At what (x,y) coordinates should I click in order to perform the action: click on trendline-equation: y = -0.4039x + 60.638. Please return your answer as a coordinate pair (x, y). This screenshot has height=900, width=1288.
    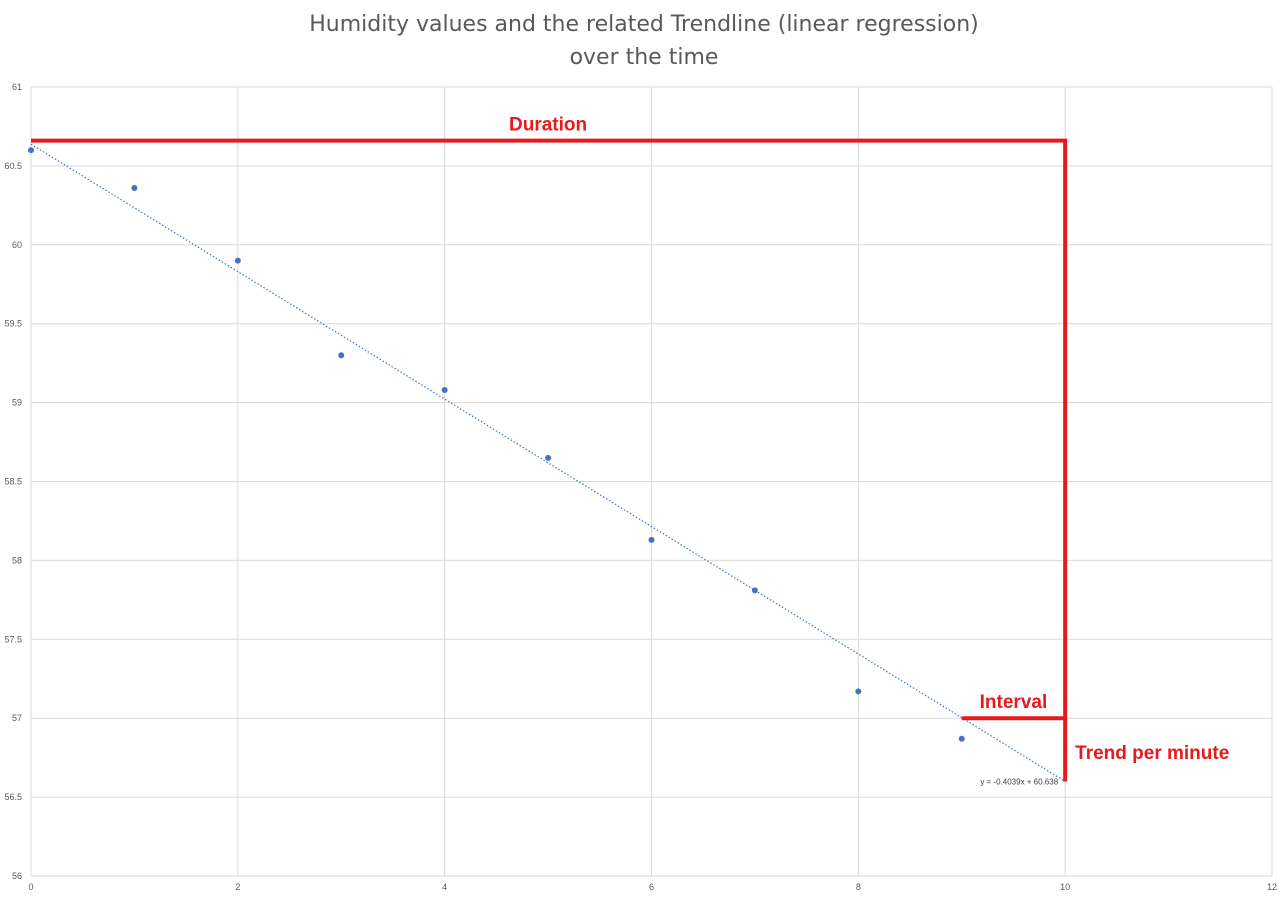
    Looking at the image, I should click on (1019, 781).